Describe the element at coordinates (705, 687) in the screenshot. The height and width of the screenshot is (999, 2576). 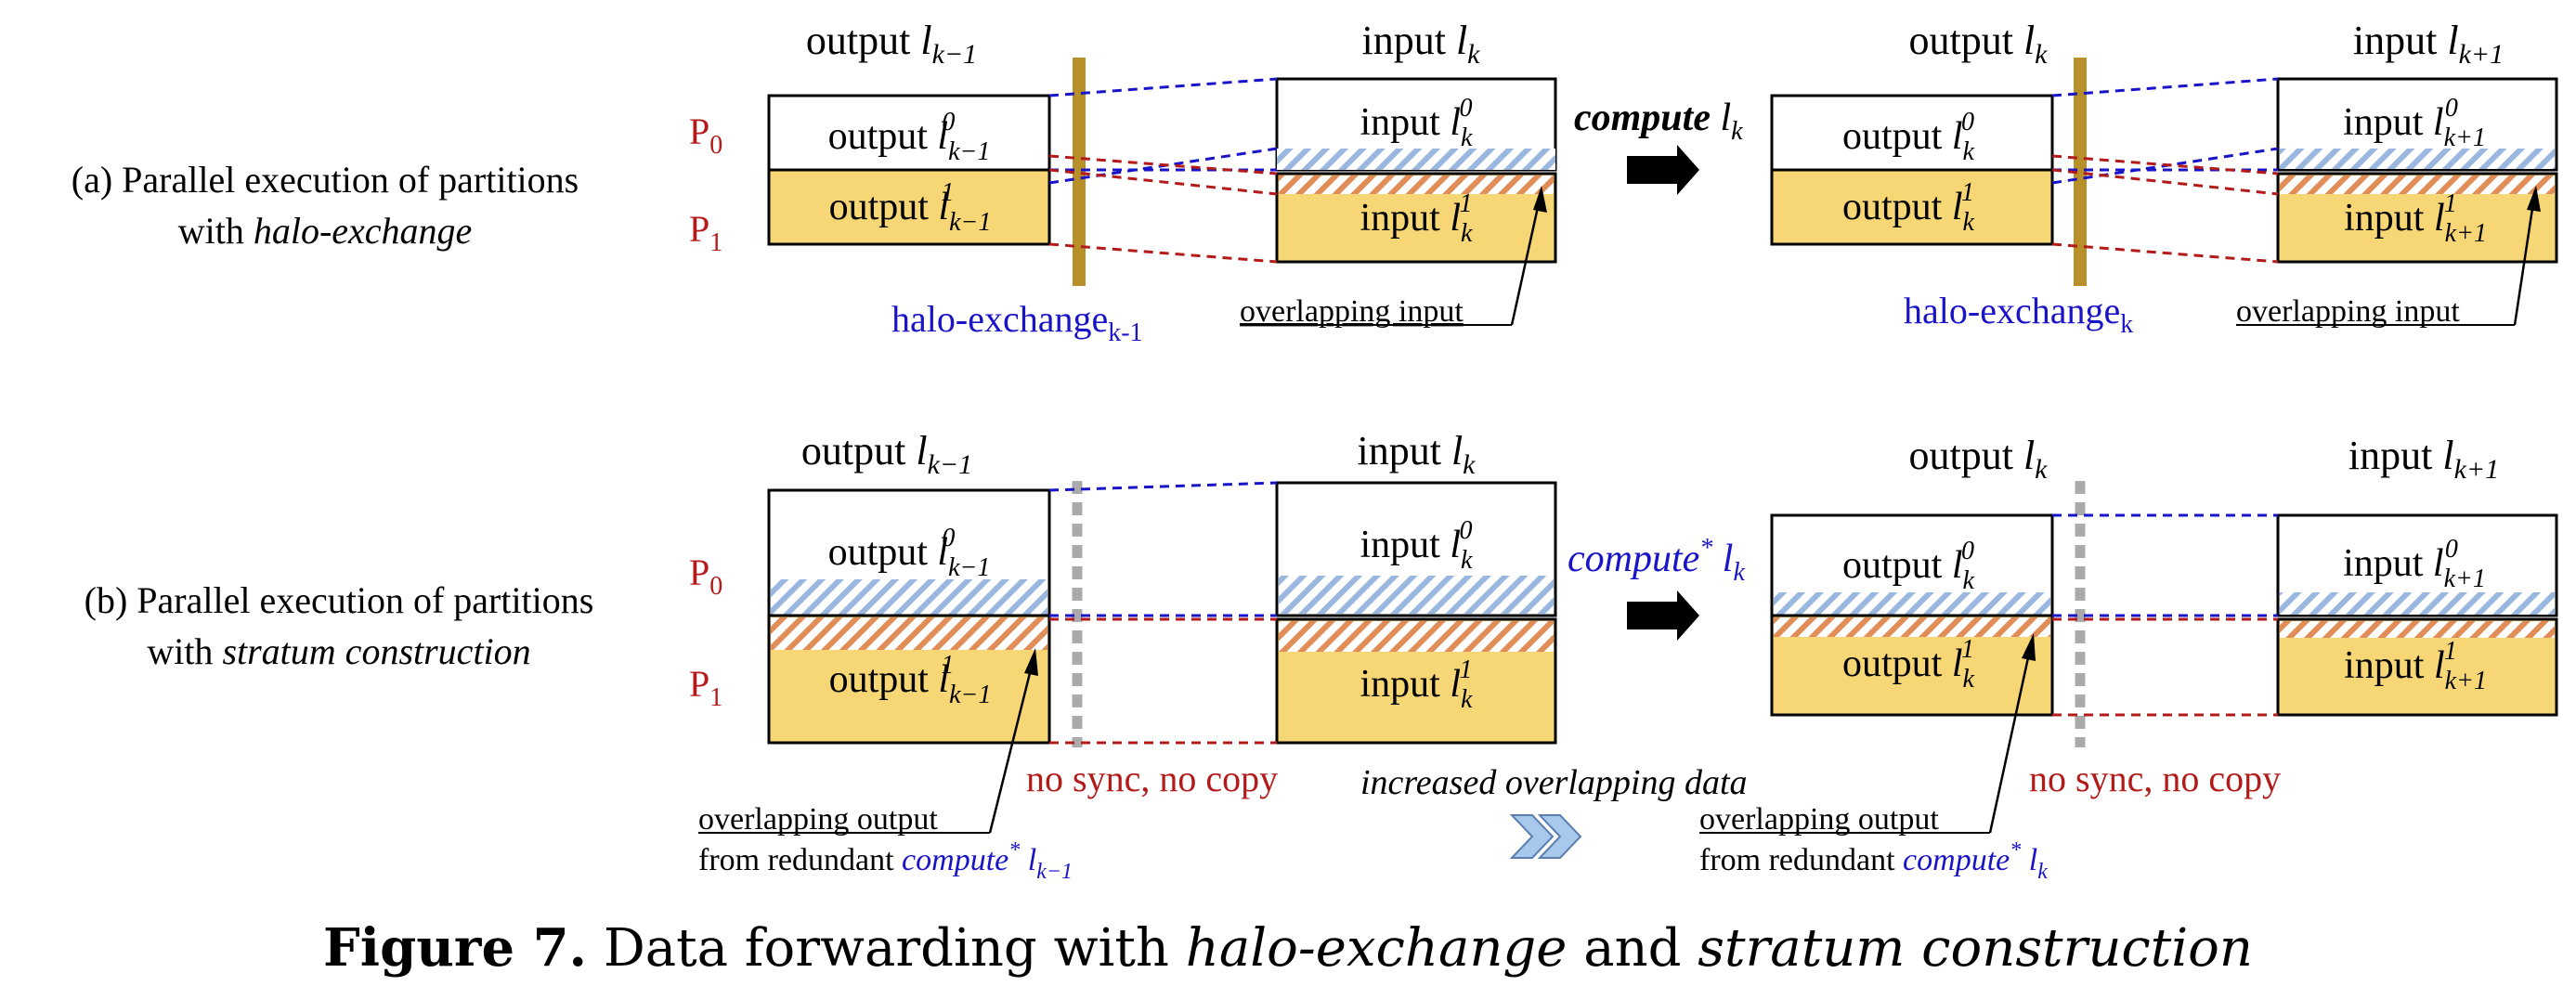
I see `proc-label-p1-b: P1` at that location.